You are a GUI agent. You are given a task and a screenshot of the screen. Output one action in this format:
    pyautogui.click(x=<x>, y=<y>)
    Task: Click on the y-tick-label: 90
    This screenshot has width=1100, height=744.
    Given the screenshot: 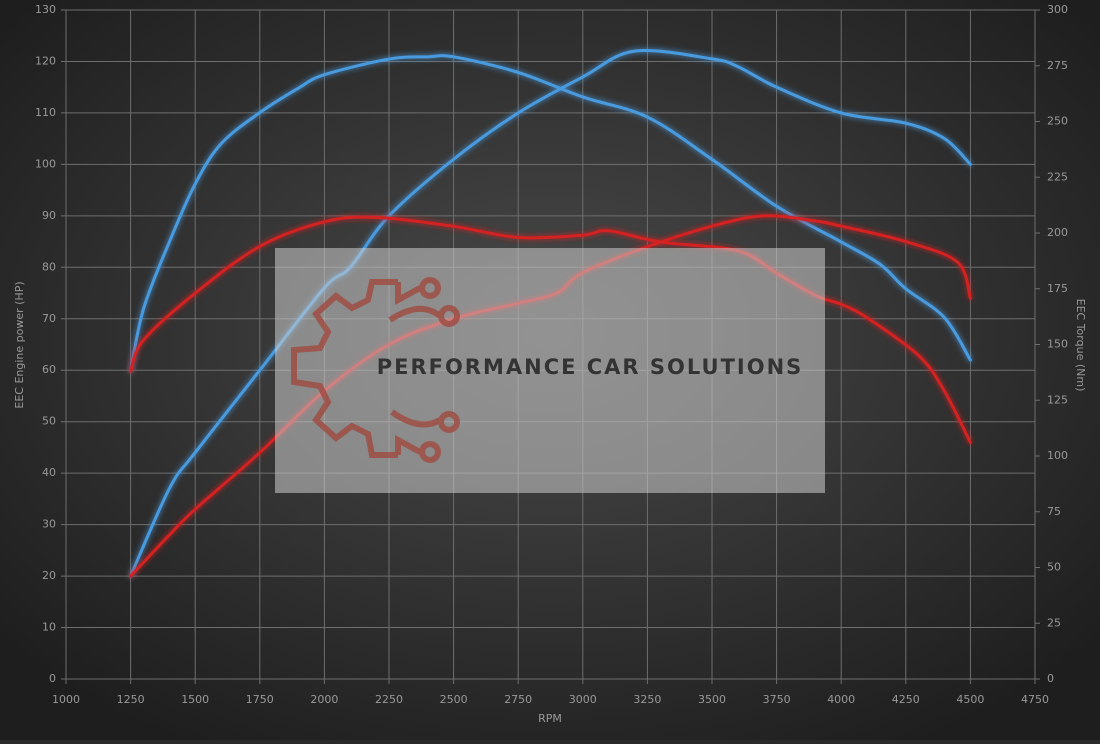 What is the action you would take?
    pyautogui.click(x=49, y=215)
    